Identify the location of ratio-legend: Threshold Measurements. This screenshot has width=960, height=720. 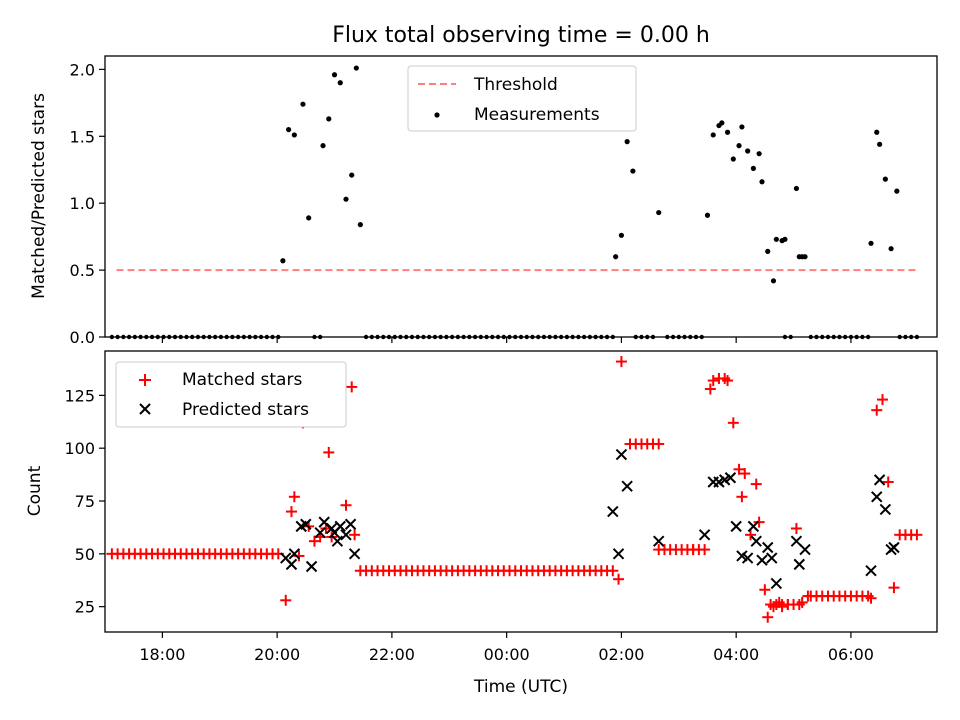
(522, 98).